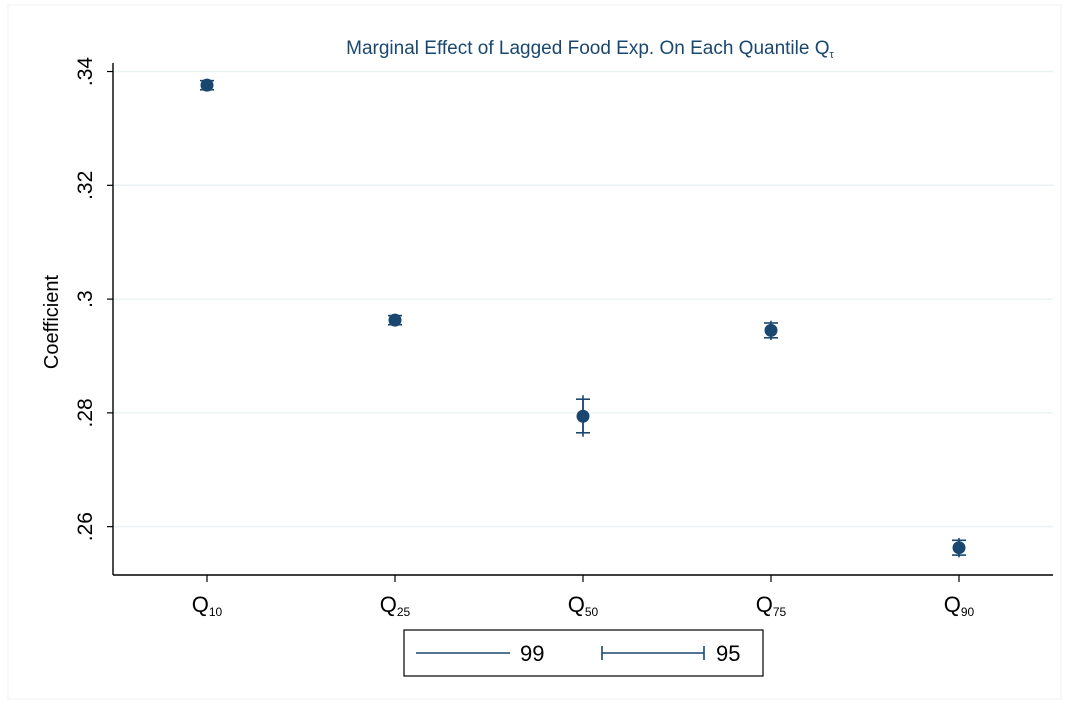  Describe the element at coordinates (85, 185) in the screenshot. I see `y-tick-label: .32` at that location.